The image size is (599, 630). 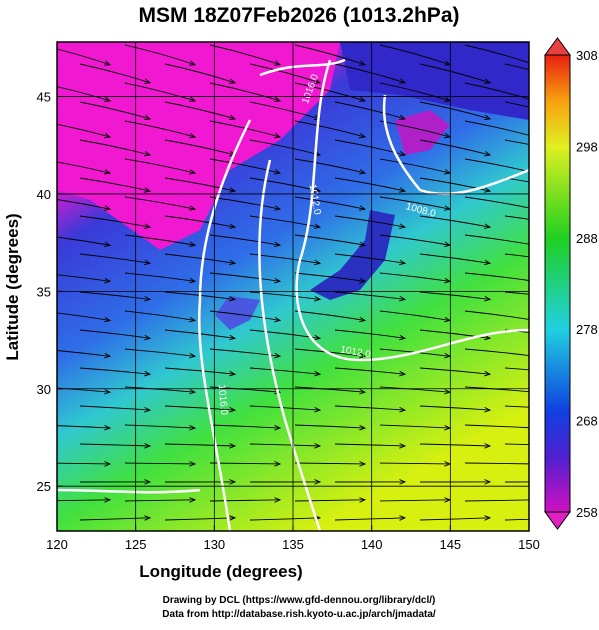 What do you see at coordinates (557, 283) in the screenshot?
I see `colorbar` at bounding box center [557, 283].